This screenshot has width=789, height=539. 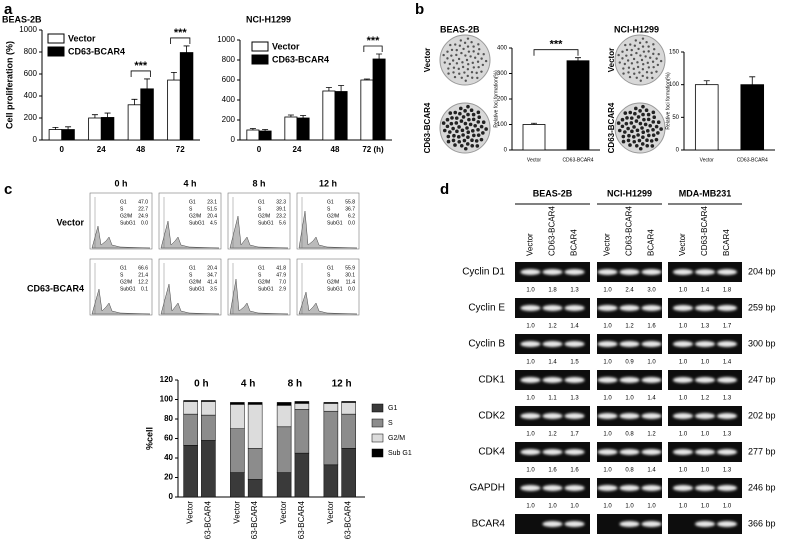 I want to click on cell-line-label: NCI-H1299, so click(x=629, y=193).